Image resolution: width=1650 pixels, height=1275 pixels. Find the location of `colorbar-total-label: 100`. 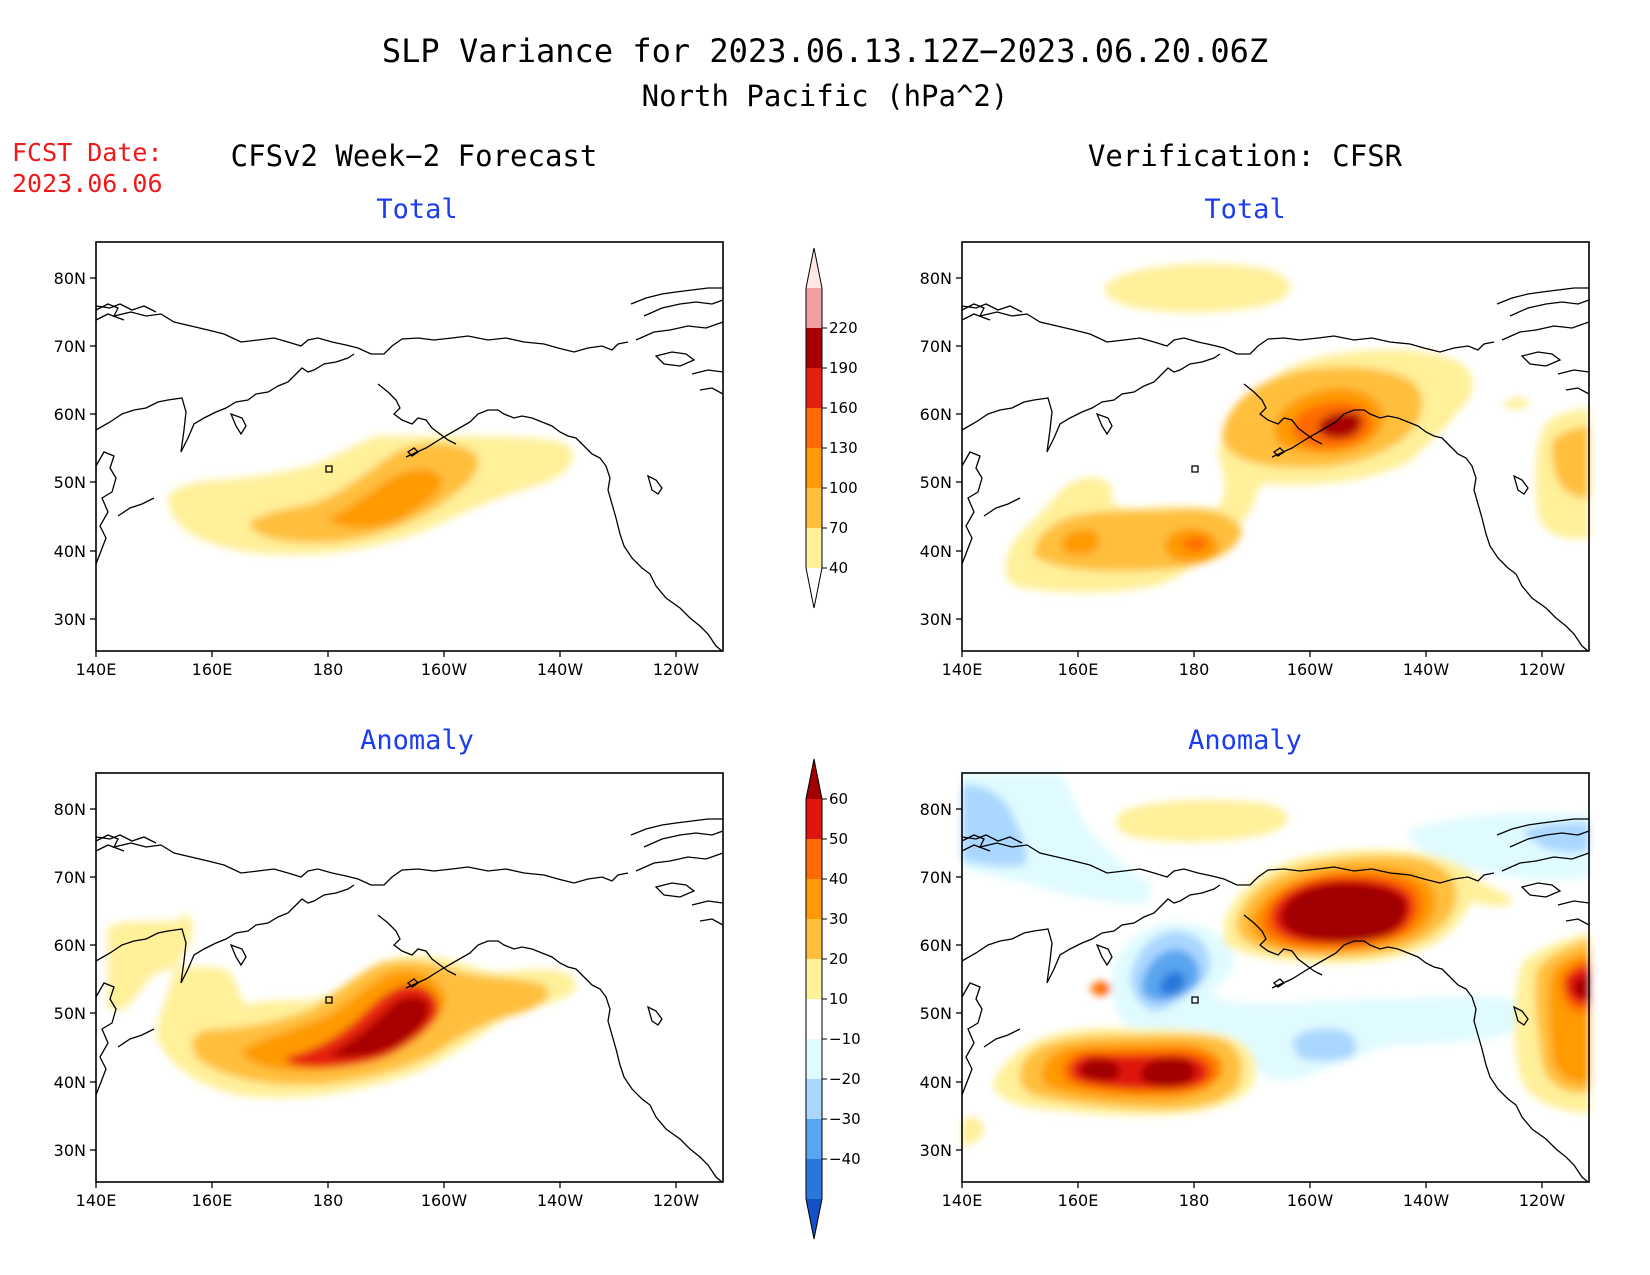

colorbar-total-label: 100 is located at coordinates (843, 488).